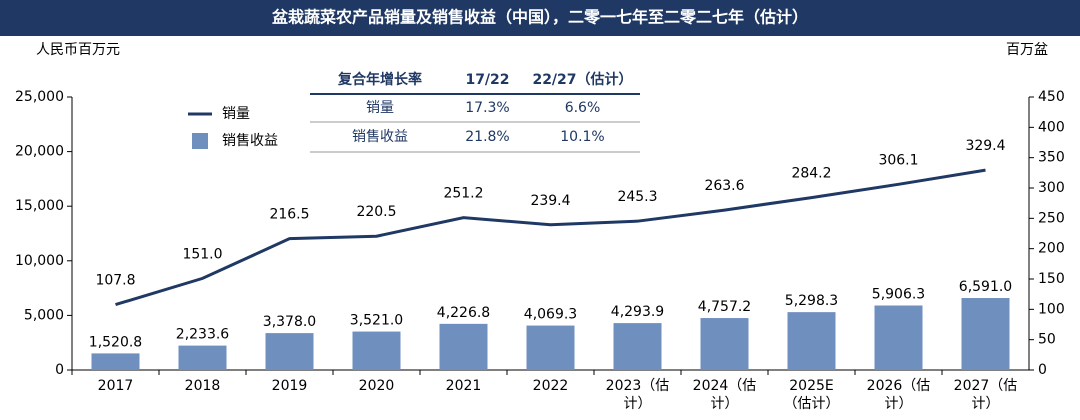 Image resolution: width=1080 pixels, height=420 pixels. What do you see at coordinates (582, 137) in the screenshot?
I see `table-cell: 10.1%` at bounding box center [582, 137].